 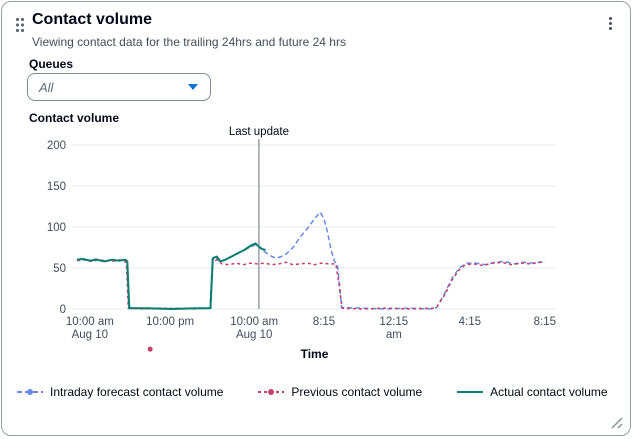 I want to click on legend-item-intraday-forecast: Intraday forecast contact volume, so click(x=119, y=392).